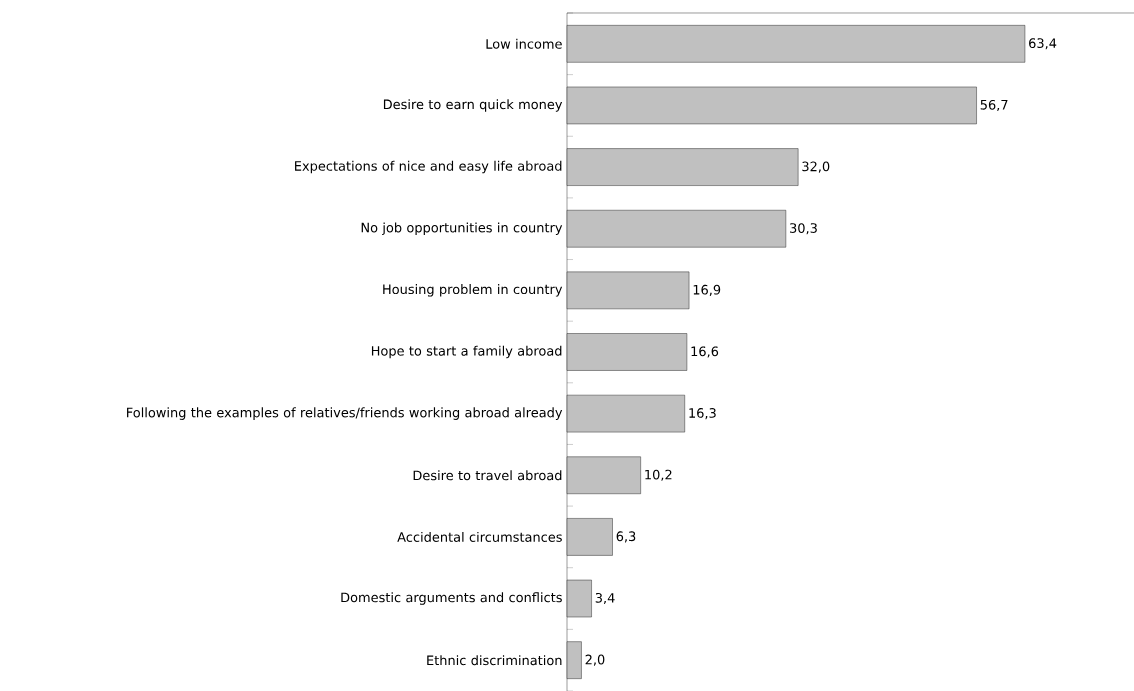  Describe the element at coordinates (451, 598) in the screenshot. I see `y-tick-label: Domestic arguments and conflicts` at that location.